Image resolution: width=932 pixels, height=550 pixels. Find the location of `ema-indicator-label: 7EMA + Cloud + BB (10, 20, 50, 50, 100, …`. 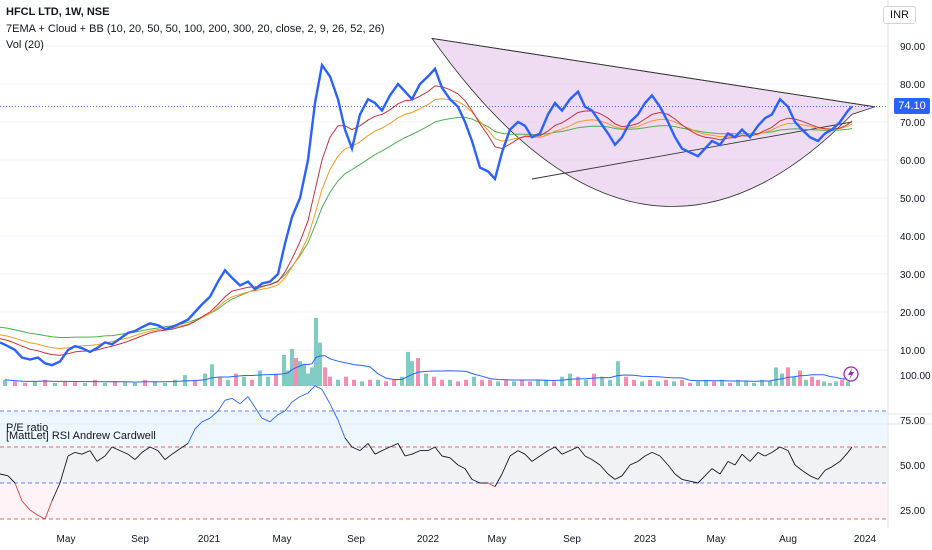

ema-indicator-label: 7EMA + Cloud + BB (10, 20, 50, 50, 100, … is located at coordinates (195, 29).